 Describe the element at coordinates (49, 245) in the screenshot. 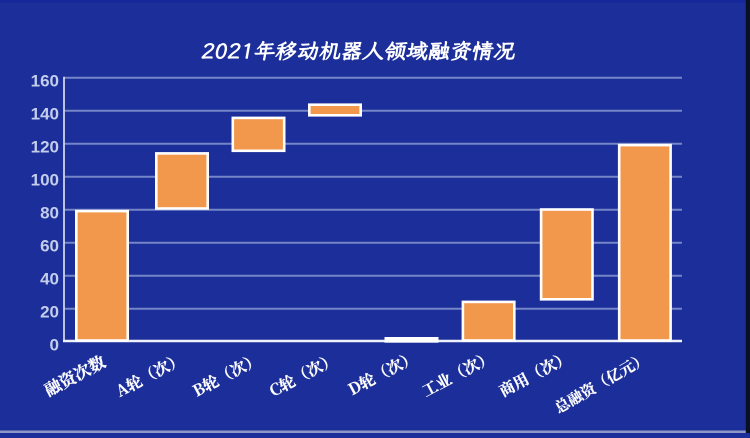

I see `svg-text: 60` at that location.